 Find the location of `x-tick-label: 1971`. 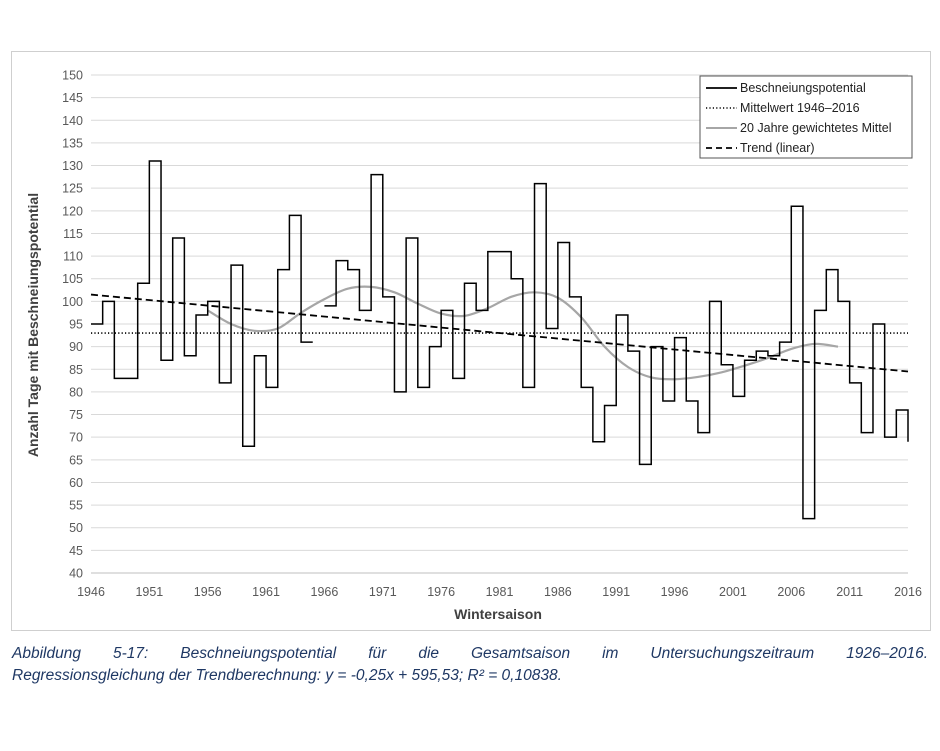

x-tick-label: 1971 is located at coordinates (383, 592).